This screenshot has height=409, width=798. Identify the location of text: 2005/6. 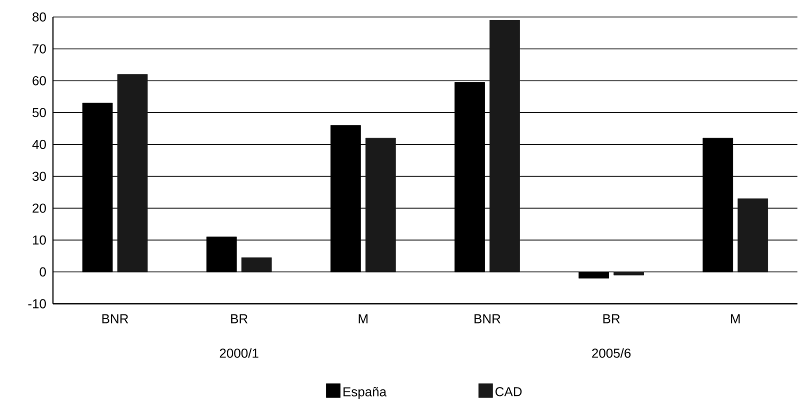
(611, 353).